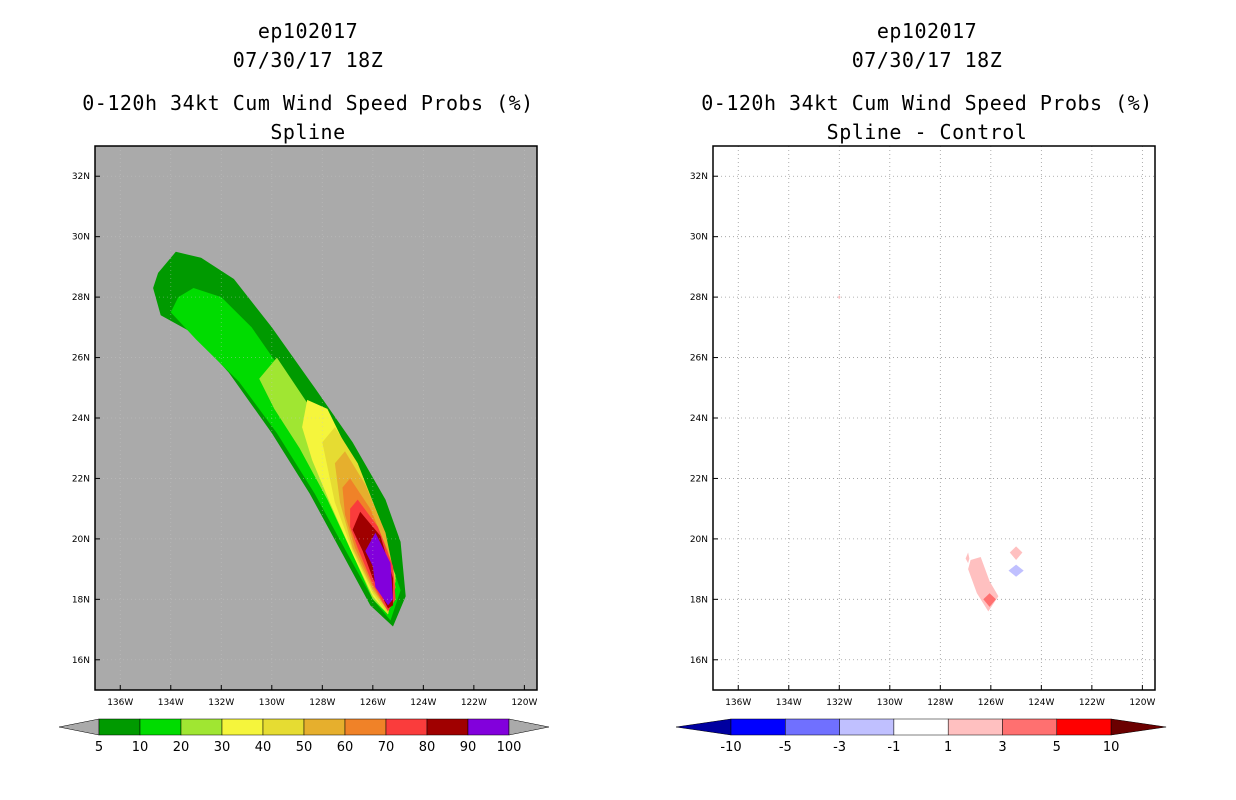 This screenshot has width=1236, height=800. Describe the element at coordinates (927, 103) in the screenshot. I see `right-title: 0-120h 34kt Cum Wind Speed Probs (%)` at that location.